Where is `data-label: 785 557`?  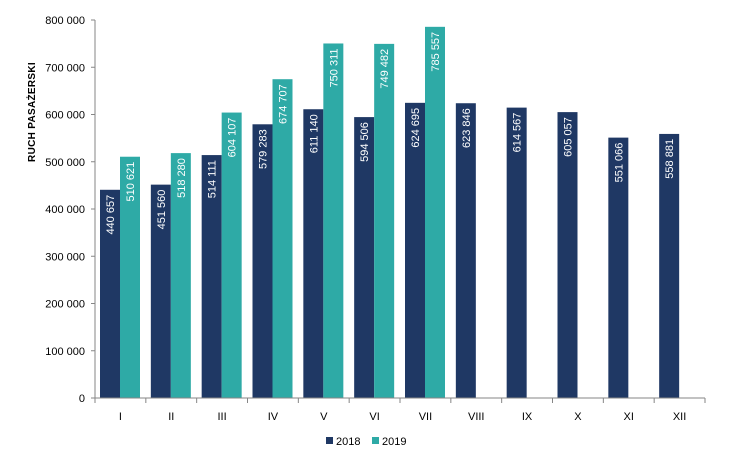 data-label: 785 557 is located at coordinates (436, 52).